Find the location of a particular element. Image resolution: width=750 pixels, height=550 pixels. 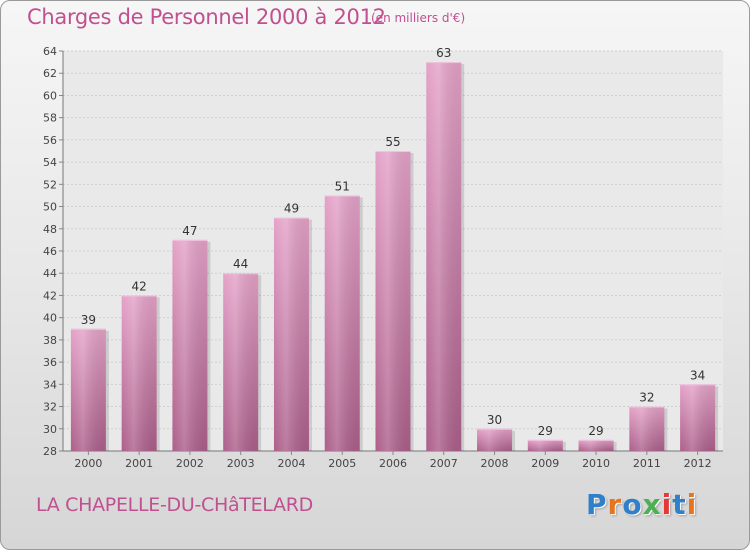

logo-letter: P is located at coordinates (597, 504).